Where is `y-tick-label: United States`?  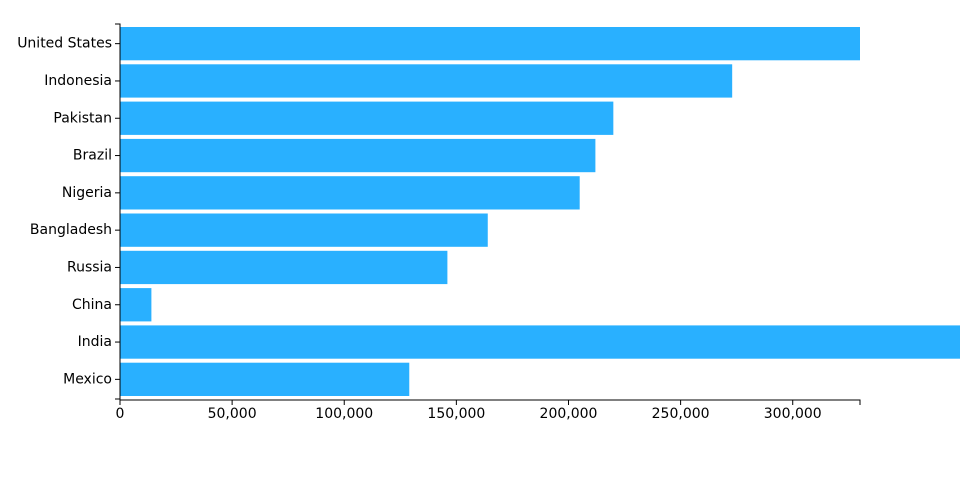
y-tick-label: United States is located at coordinates (64, 44).